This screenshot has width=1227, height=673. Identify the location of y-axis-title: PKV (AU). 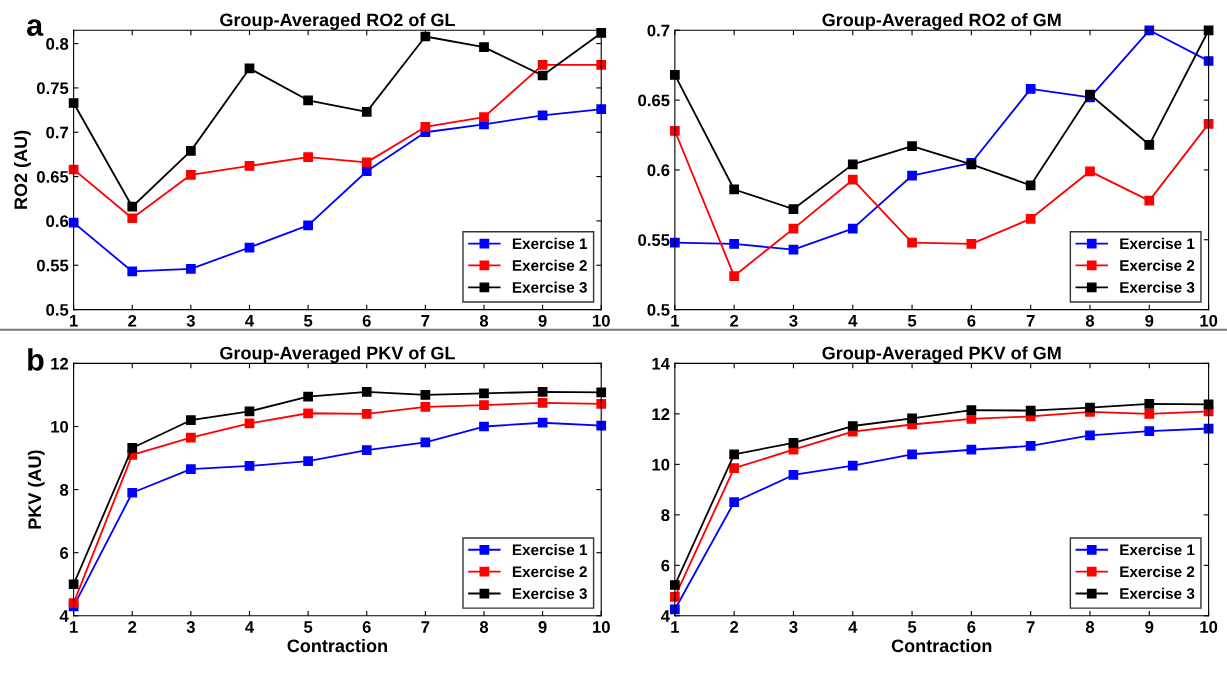
(36, 489).